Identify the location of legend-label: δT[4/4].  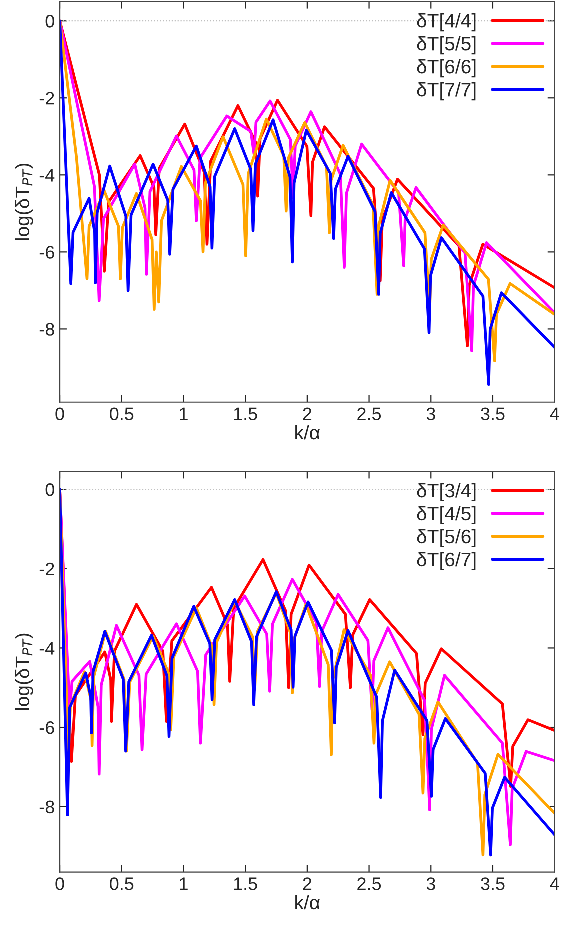
(446, 23).